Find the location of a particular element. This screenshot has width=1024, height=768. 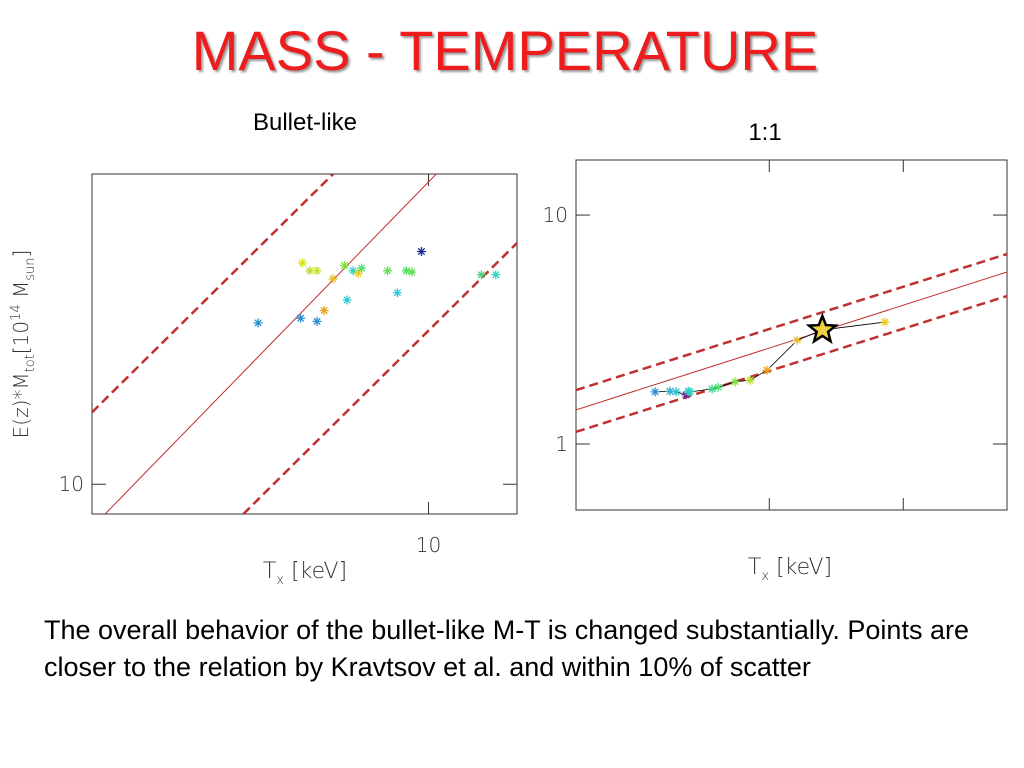

label-part: E(z)*M is located at coordinates (21, 405).